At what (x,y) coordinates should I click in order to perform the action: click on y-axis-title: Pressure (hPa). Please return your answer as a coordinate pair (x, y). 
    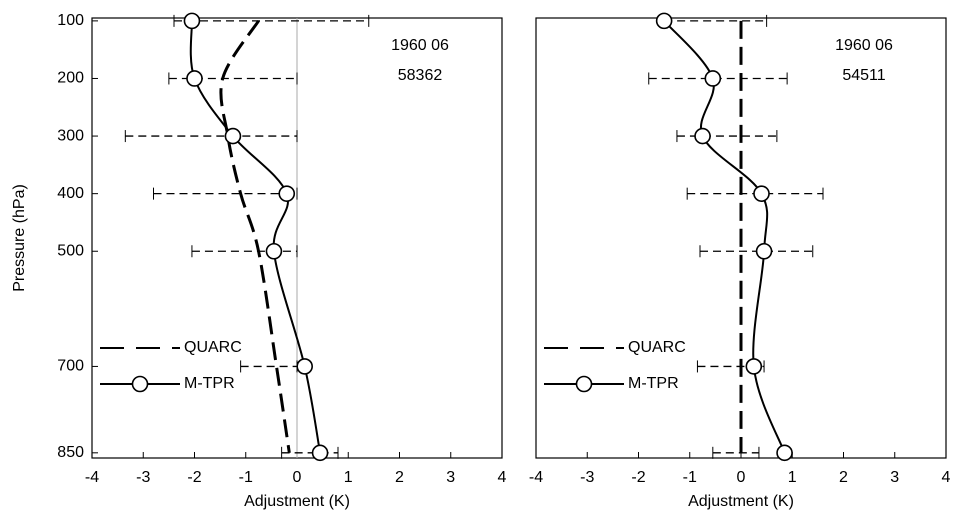
    Looking at the image, I should click on (19, 238).